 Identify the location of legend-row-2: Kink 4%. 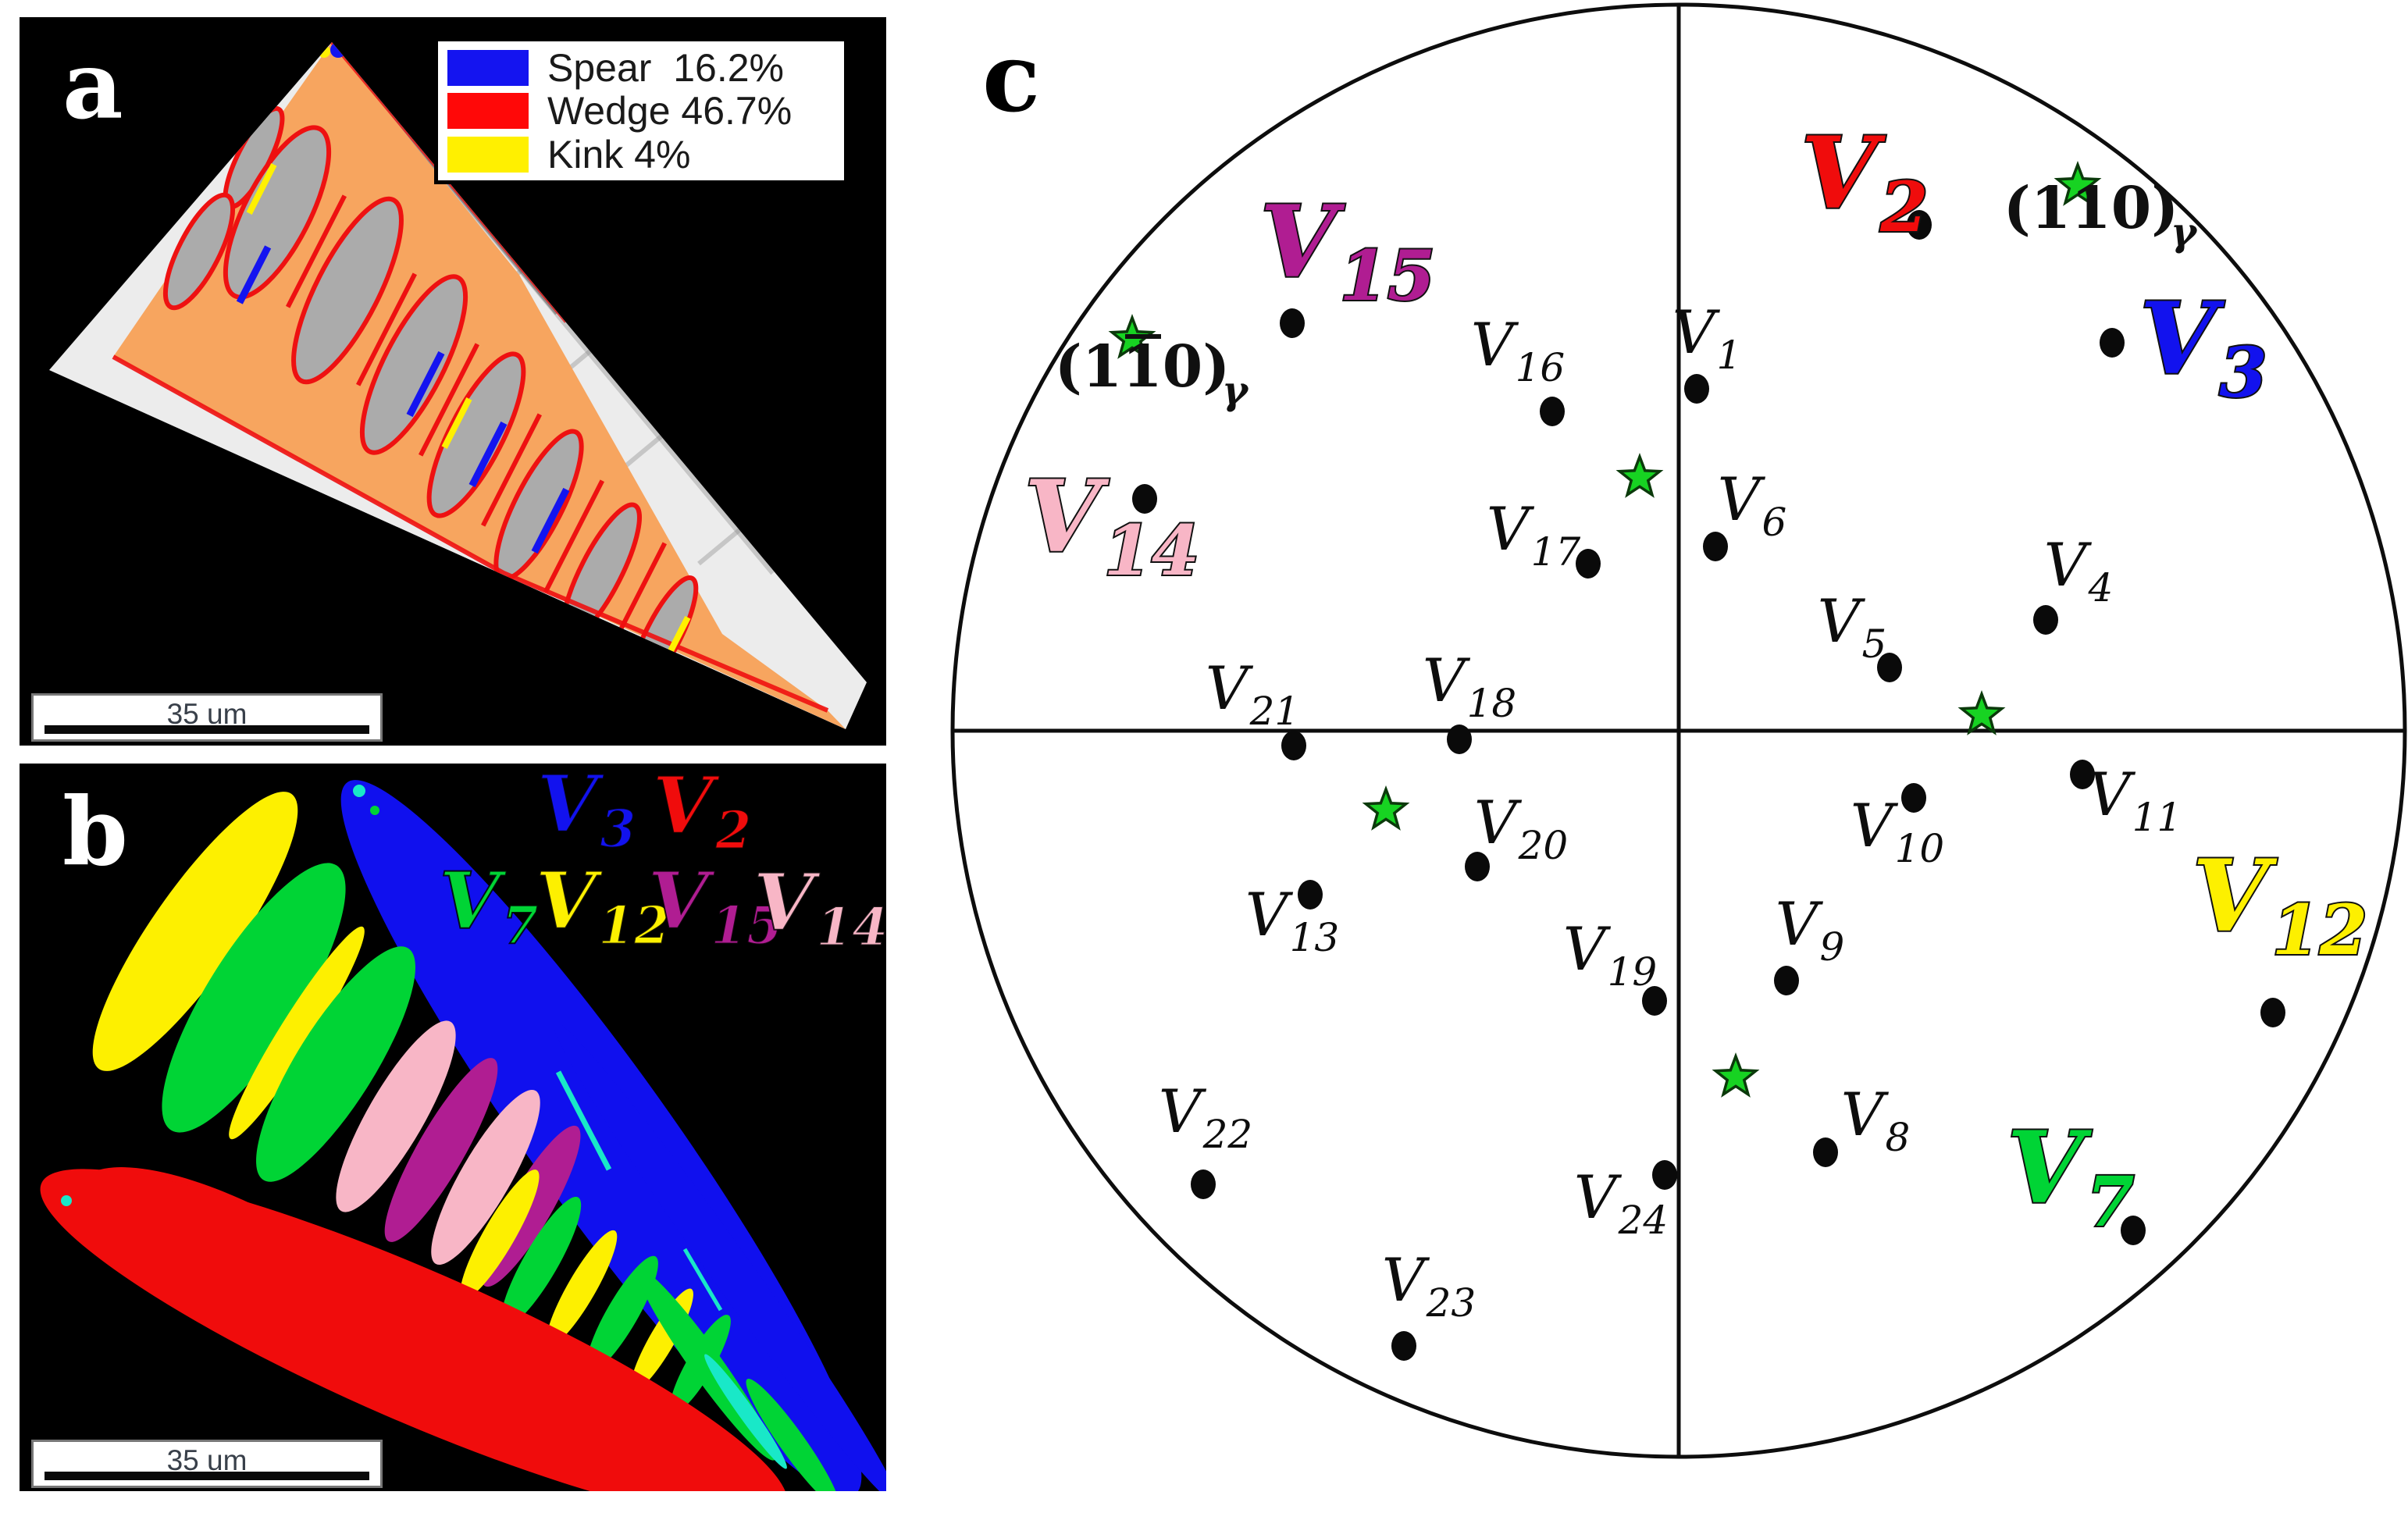
(641, 154).